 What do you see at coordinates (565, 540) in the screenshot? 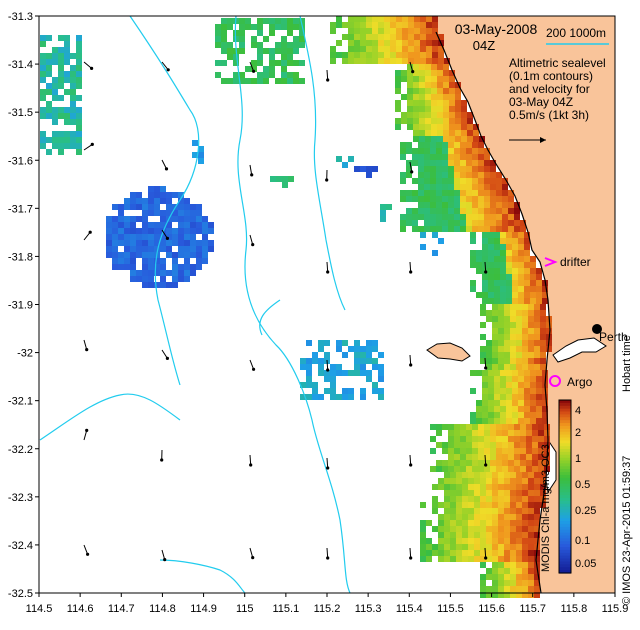
I see `colorbar-segment` at bounding box center [565, 540].